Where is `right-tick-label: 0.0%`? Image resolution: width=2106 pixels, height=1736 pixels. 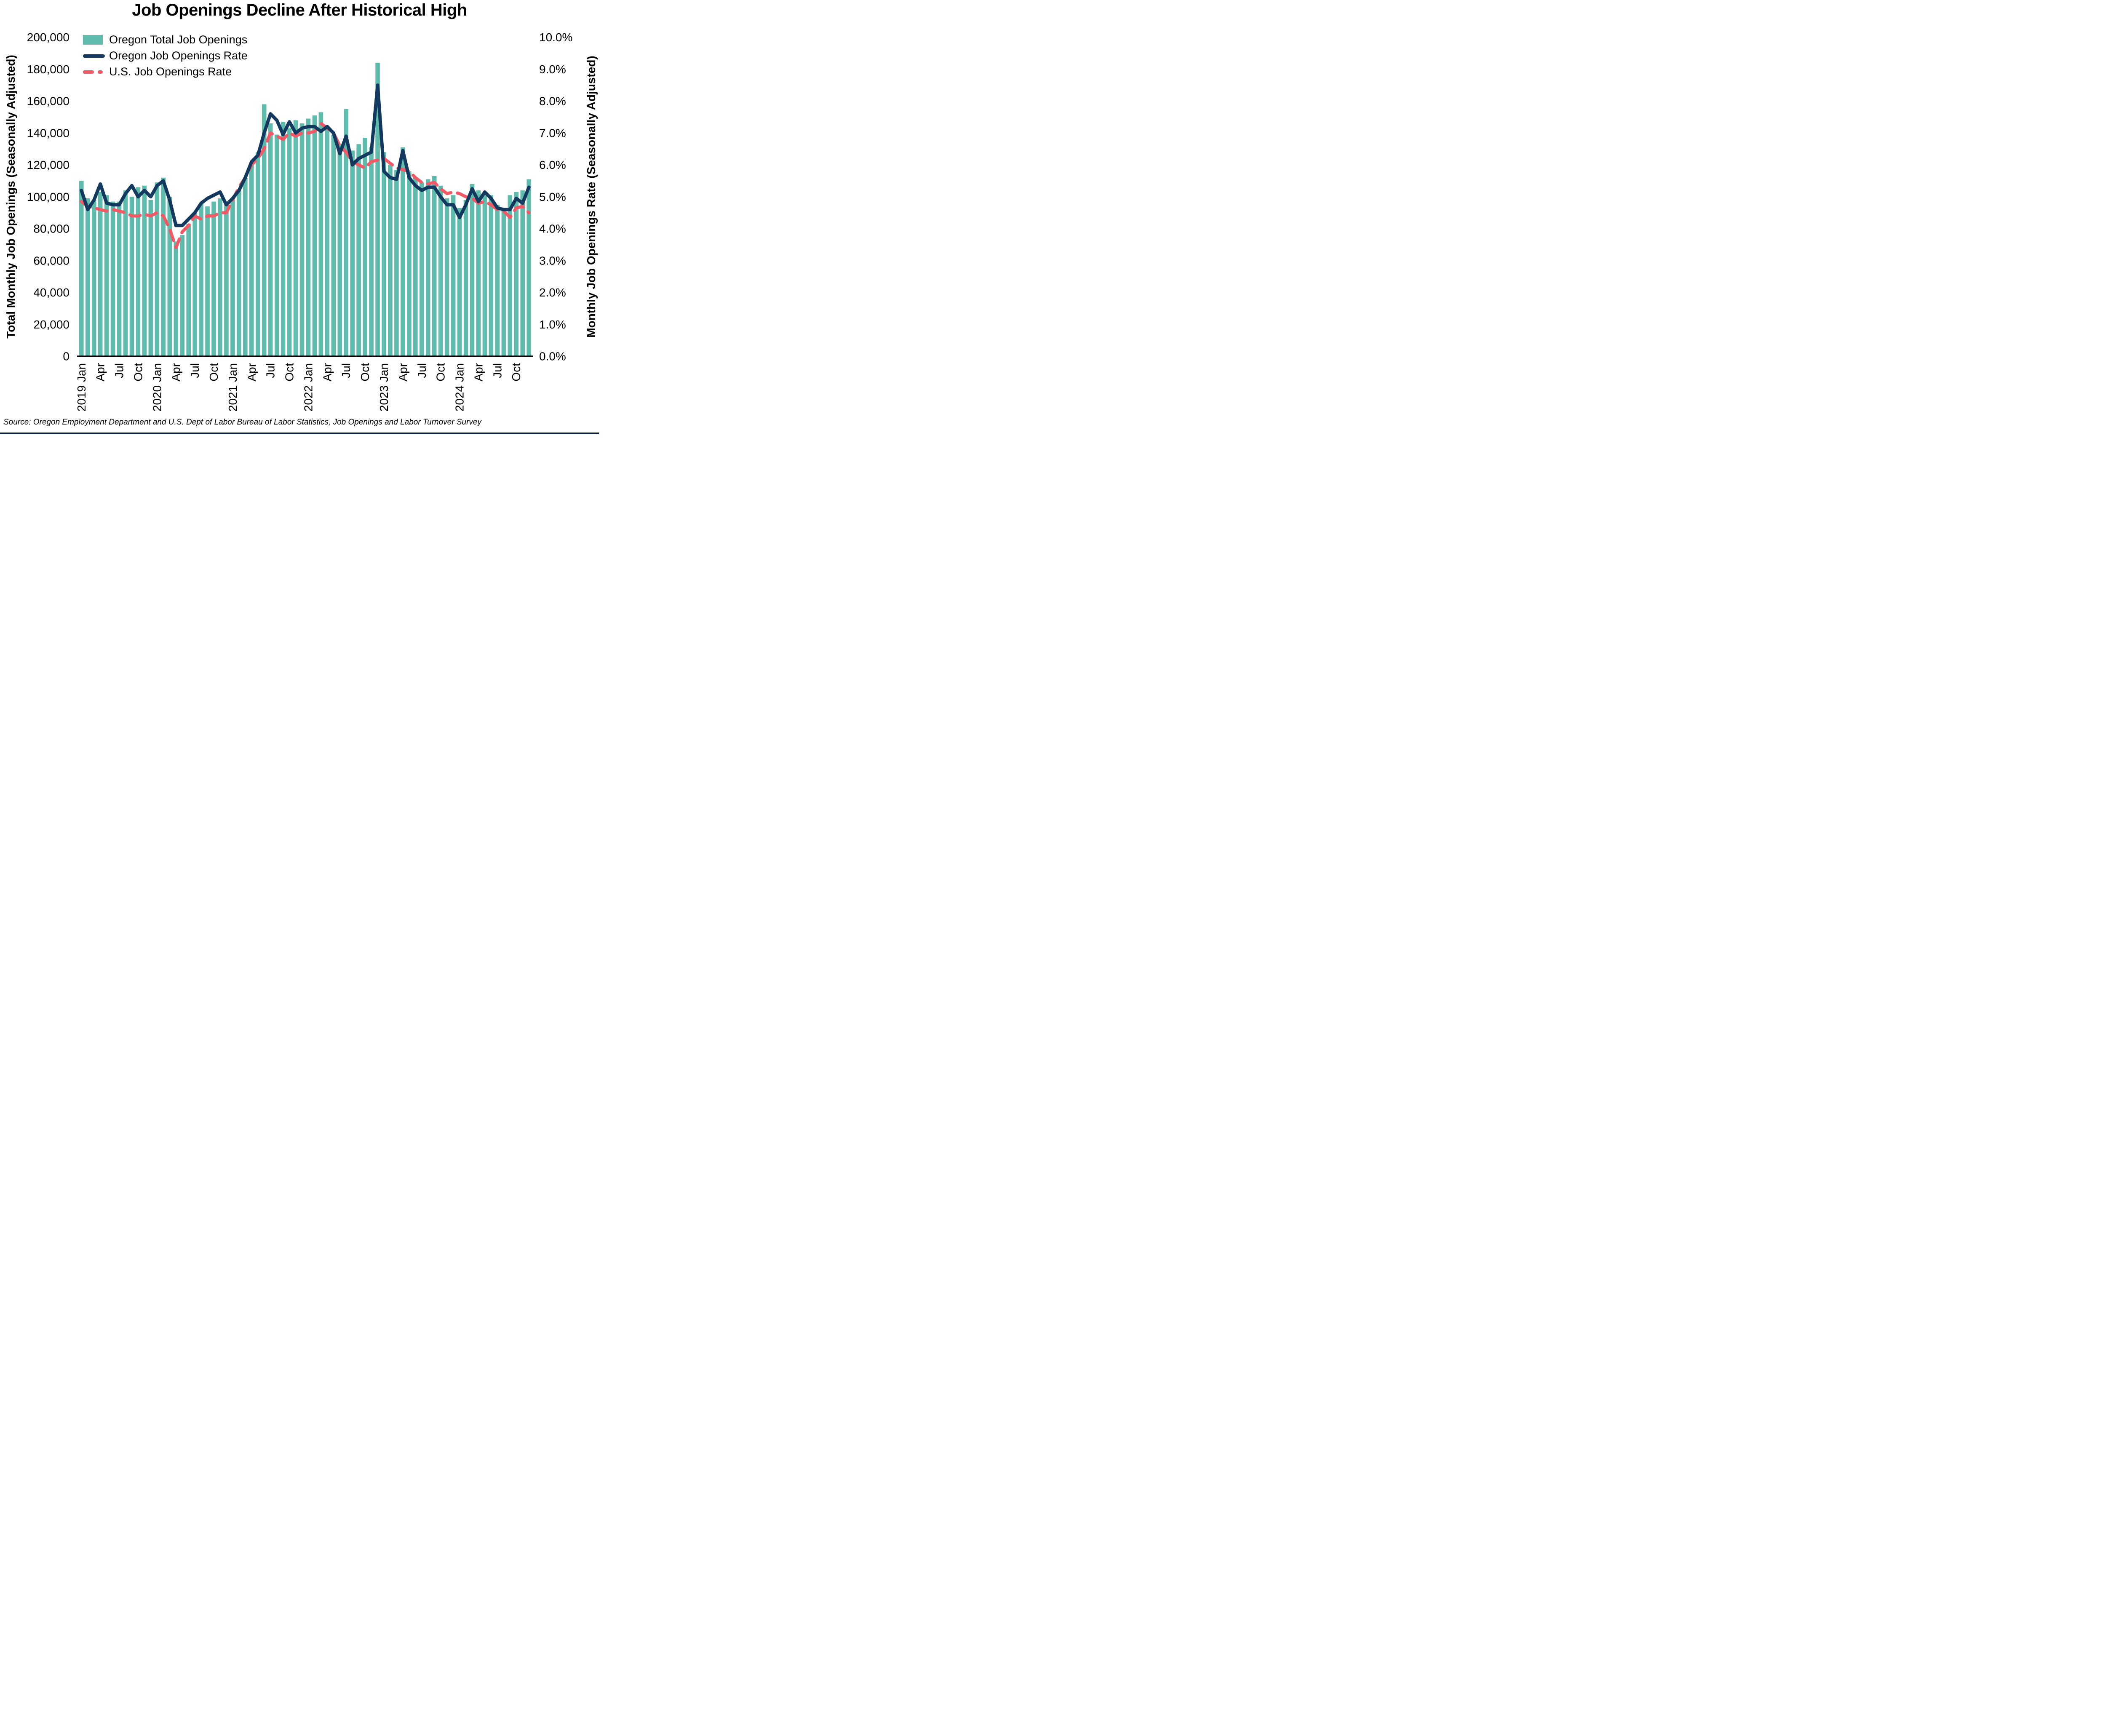
right-tick-label: 0.0% is located at coordinates (552, 356).